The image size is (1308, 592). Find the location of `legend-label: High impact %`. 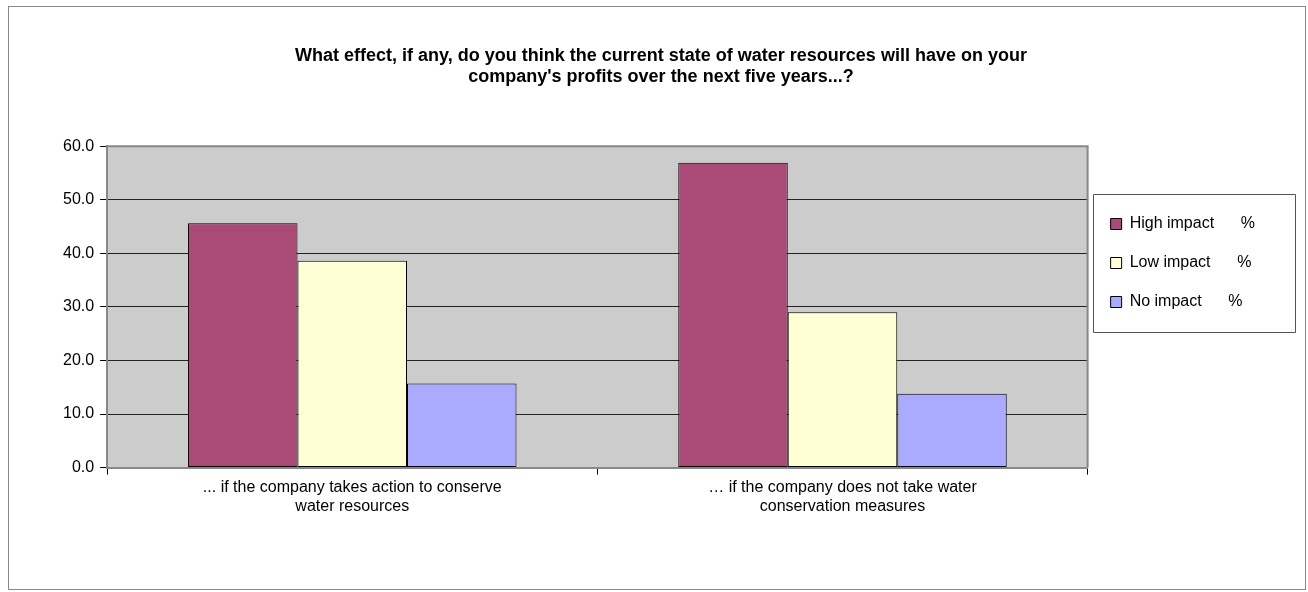

legend-label: High impact % is located at coordinates (1192, 223).